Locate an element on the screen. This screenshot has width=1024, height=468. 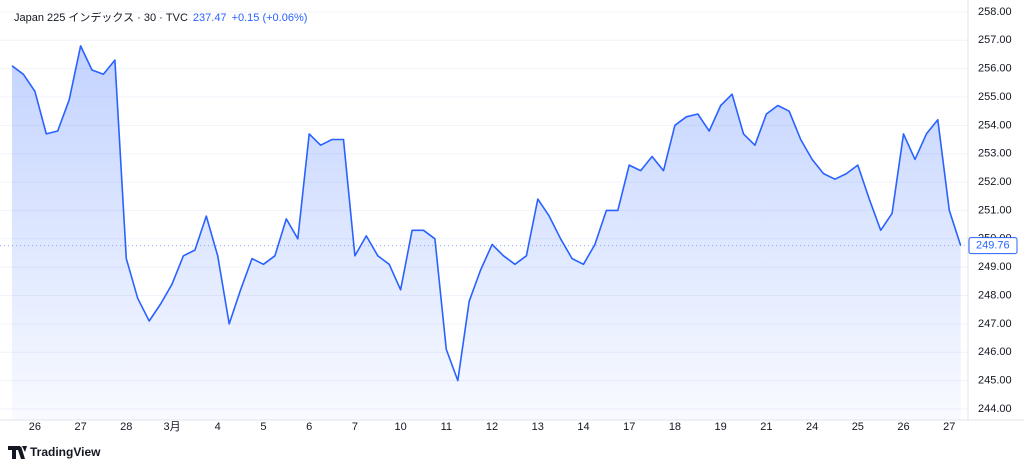
y-tick-label: 257.00 is located at coordinates (995, 40).